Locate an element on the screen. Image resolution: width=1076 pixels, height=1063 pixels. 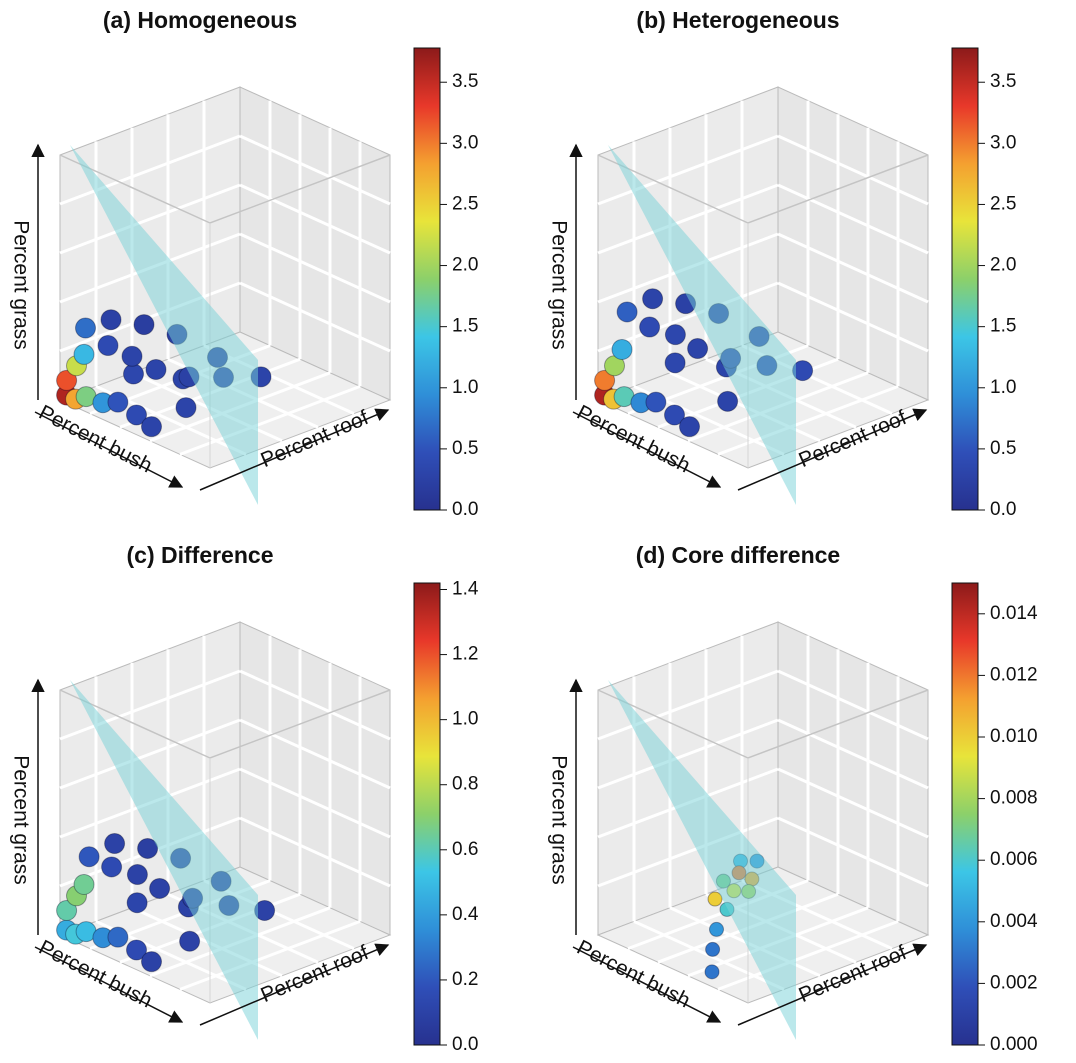
colorbar-tick-label: 0.004 is located at coordinates (1014, 921).